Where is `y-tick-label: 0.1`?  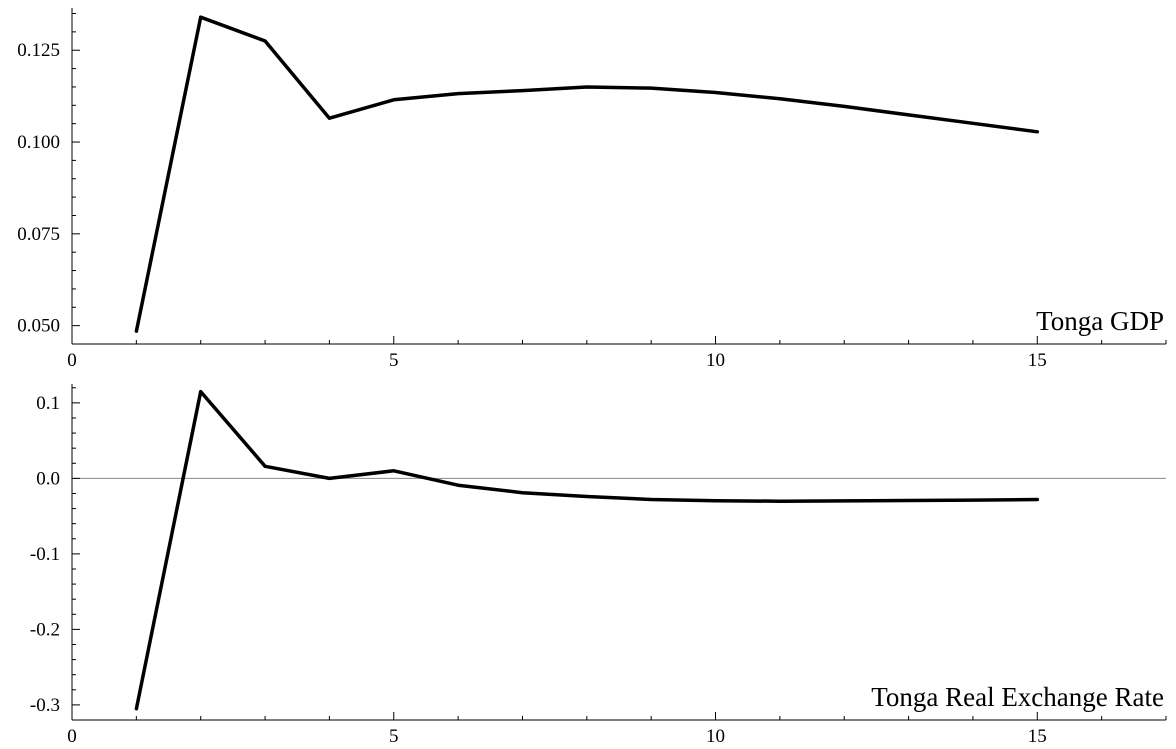 y-tick-label: 0.1 is located at coordinates (48, 403).